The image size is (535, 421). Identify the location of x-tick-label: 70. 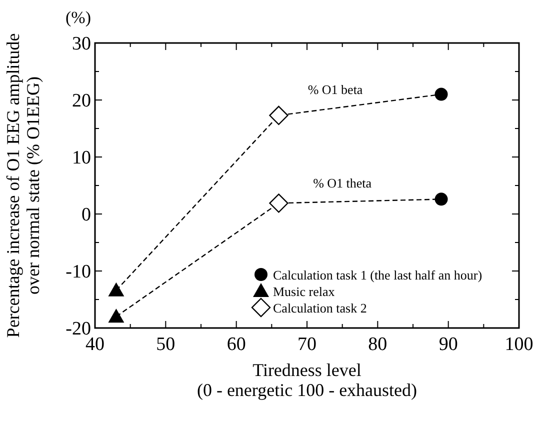
(307, 344).